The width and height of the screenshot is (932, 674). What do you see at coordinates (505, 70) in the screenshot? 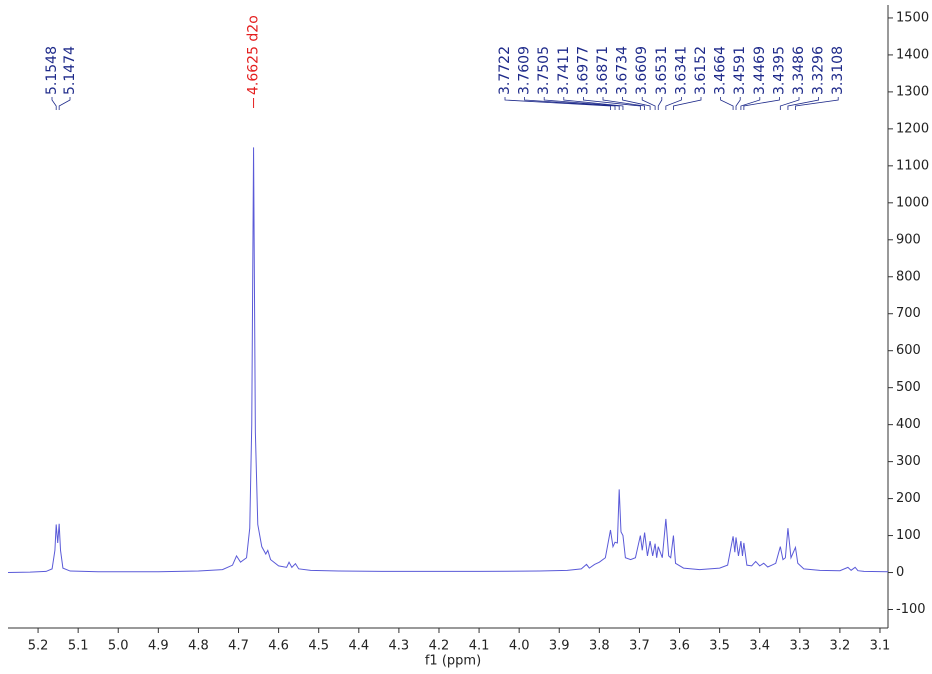
I see `peak-label: 3.7722` at bounding box center [505, 70].